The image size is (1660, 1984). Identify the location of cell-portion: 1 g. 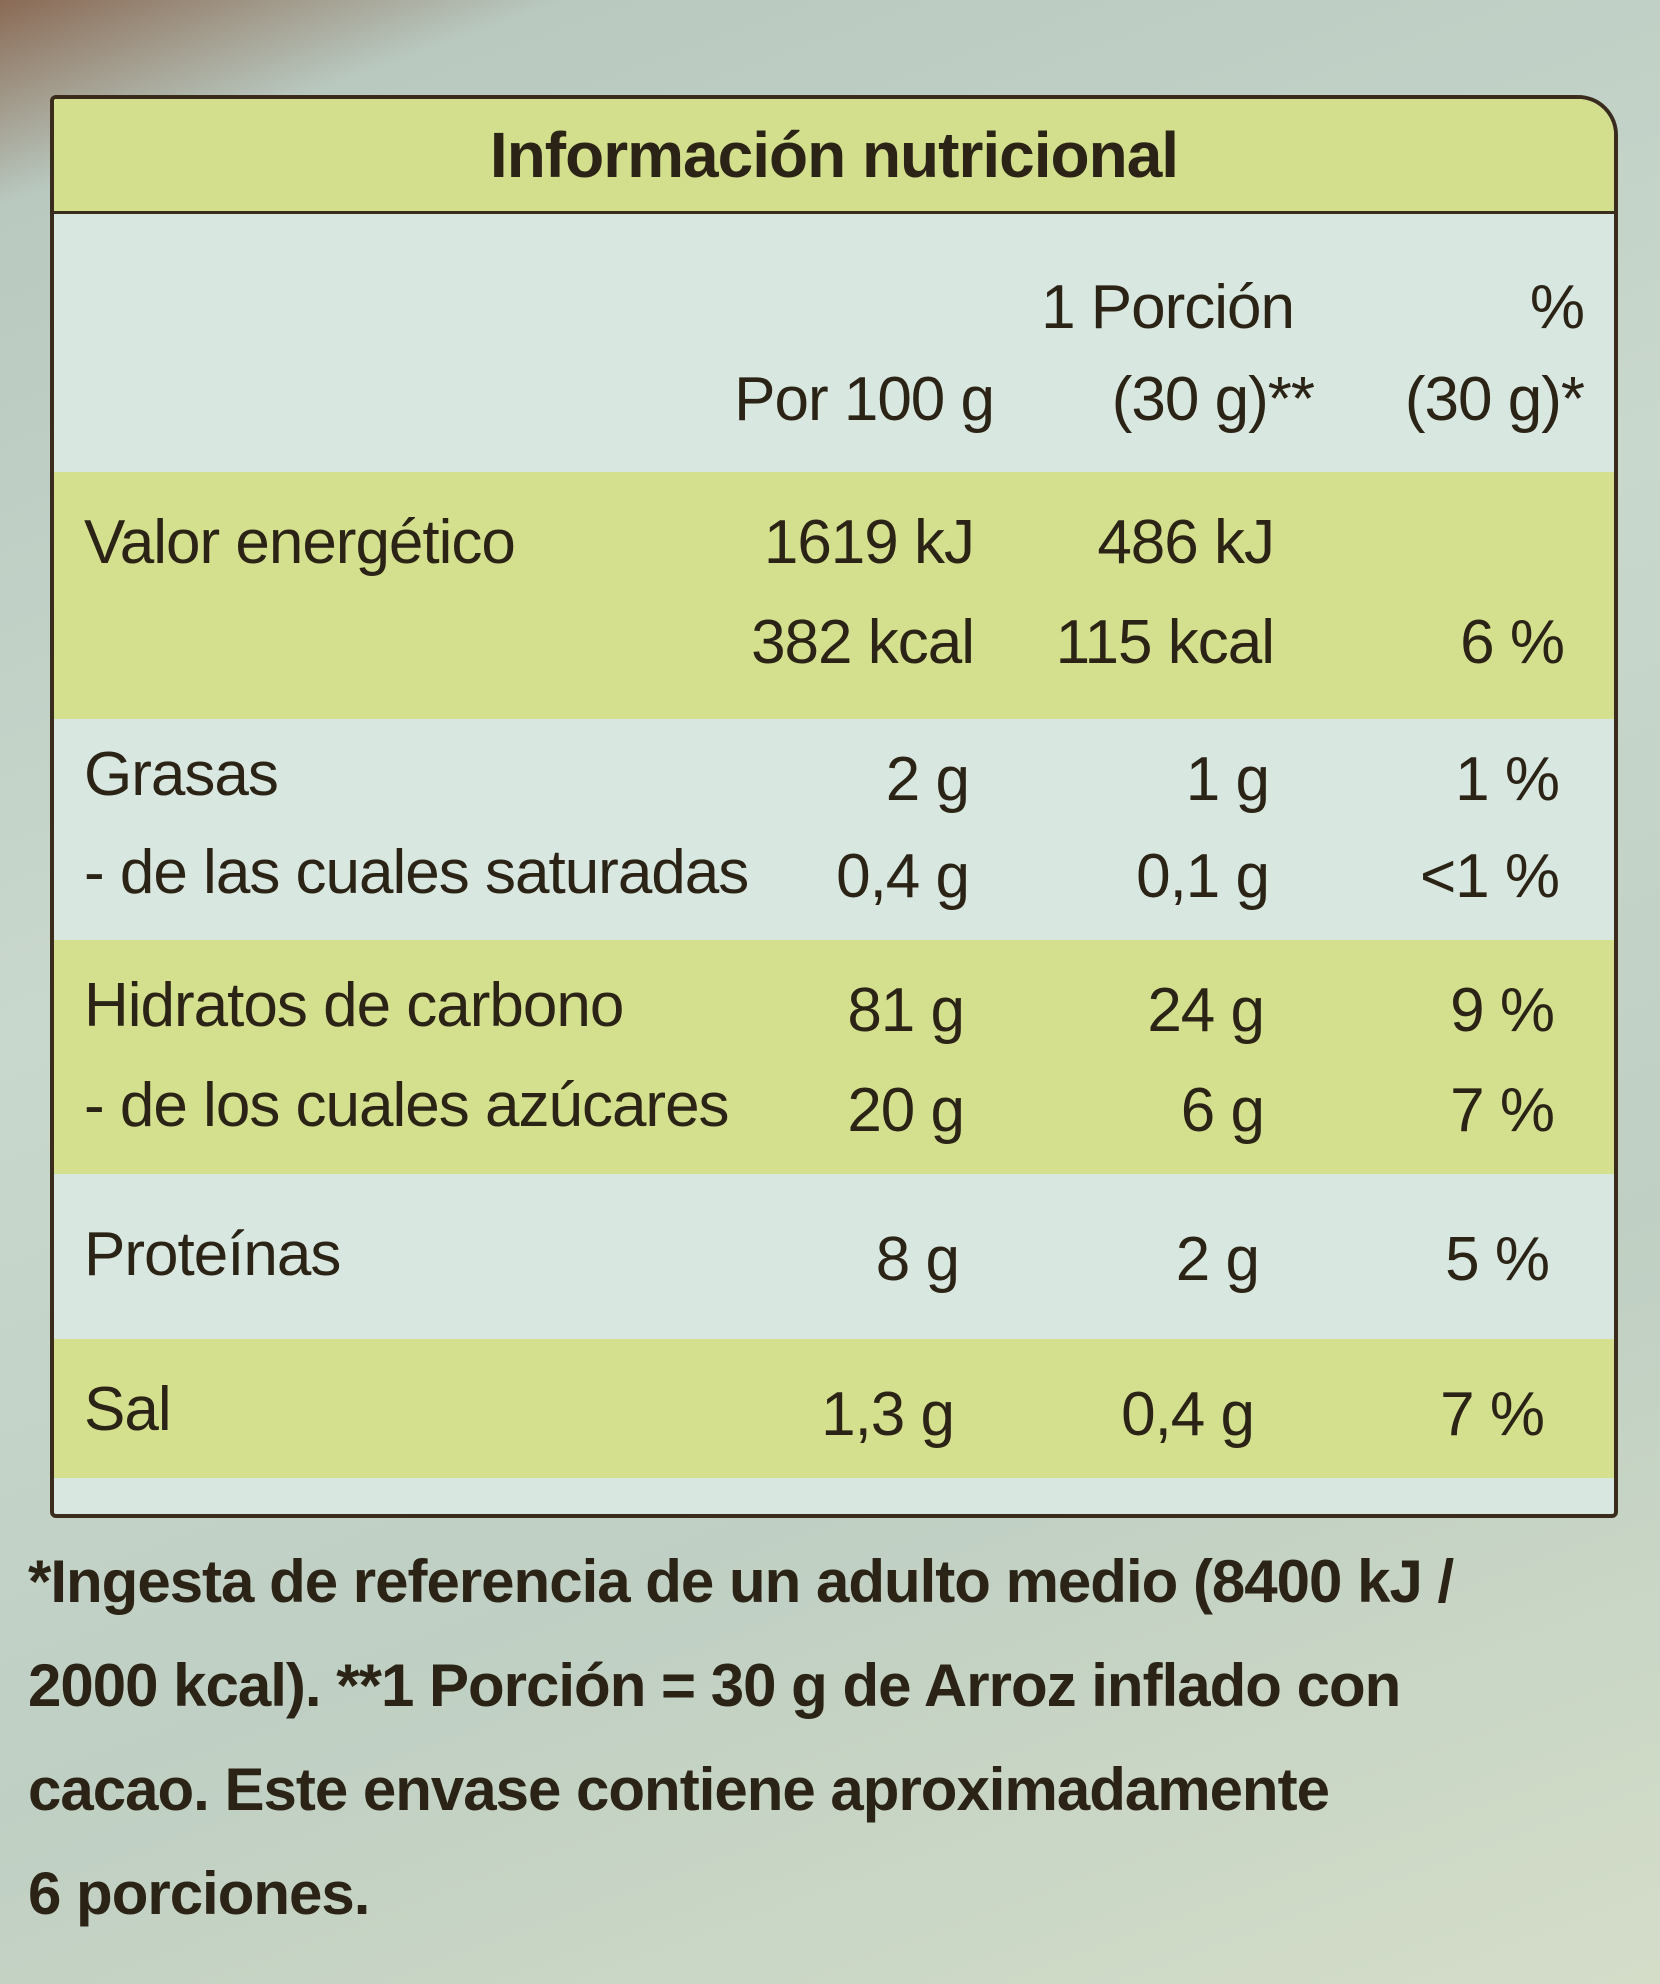
(1227, 779).